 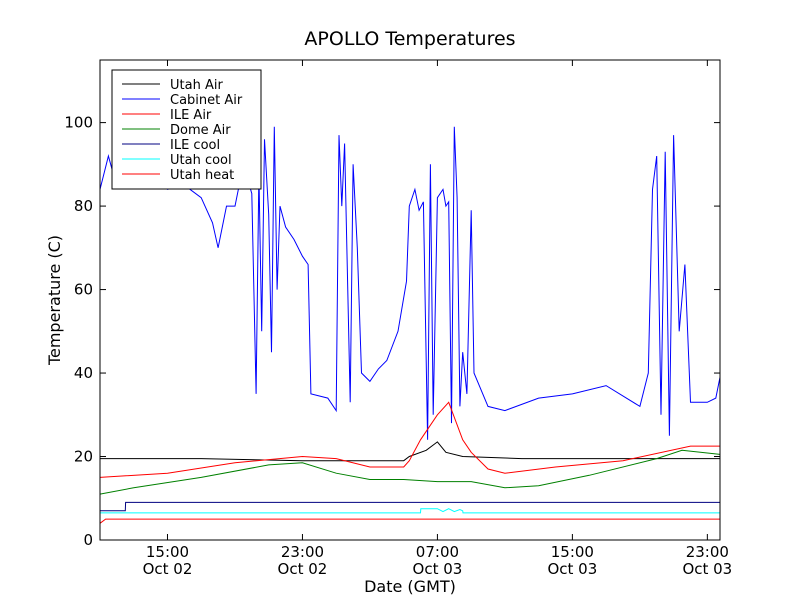 What do you see at coordinates (88, 540) in the screenshot?
I see `y-tick-label: 0` at bounding box center [88, 540].